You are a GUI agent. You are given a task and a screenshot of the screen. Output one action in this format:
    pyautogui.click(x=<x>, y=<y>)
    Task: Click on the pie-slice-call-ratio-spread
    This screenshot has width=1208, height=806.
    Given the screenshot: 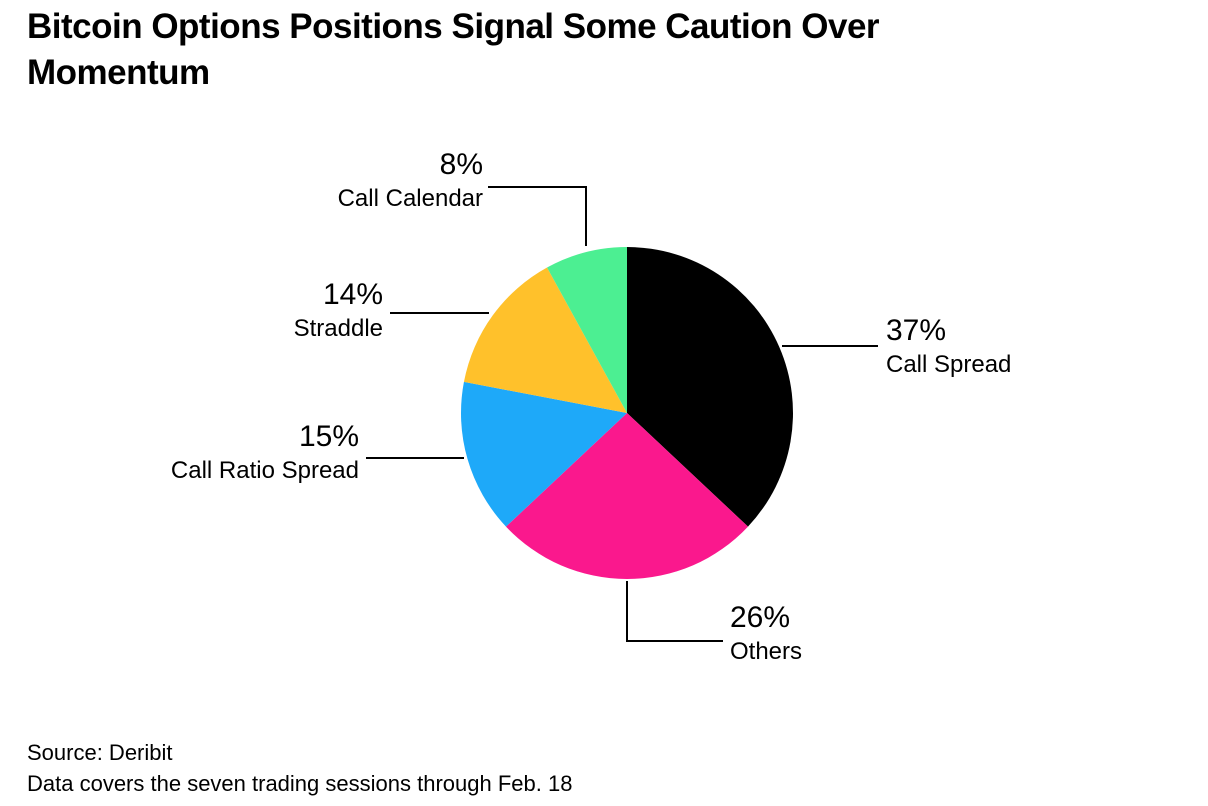 What is the action you would take?
    pyautogui.click(x=543, y=454)
    